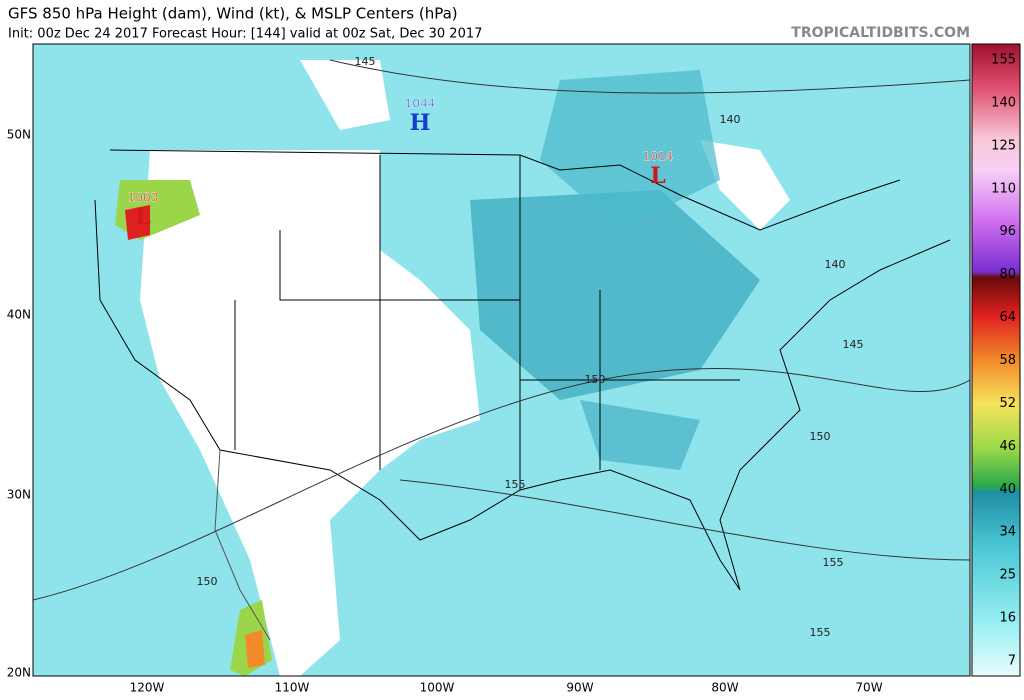  I want to click on colorbar-tick-label: 64, so click(1007, 317).